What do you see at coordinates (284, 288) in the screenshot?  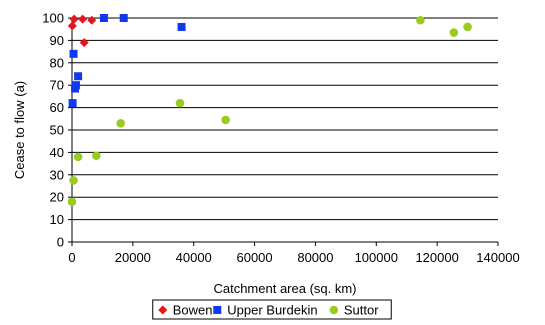 I see `x-axis-title: Catchment area (sq. km)` at bounding box center [284, 288].